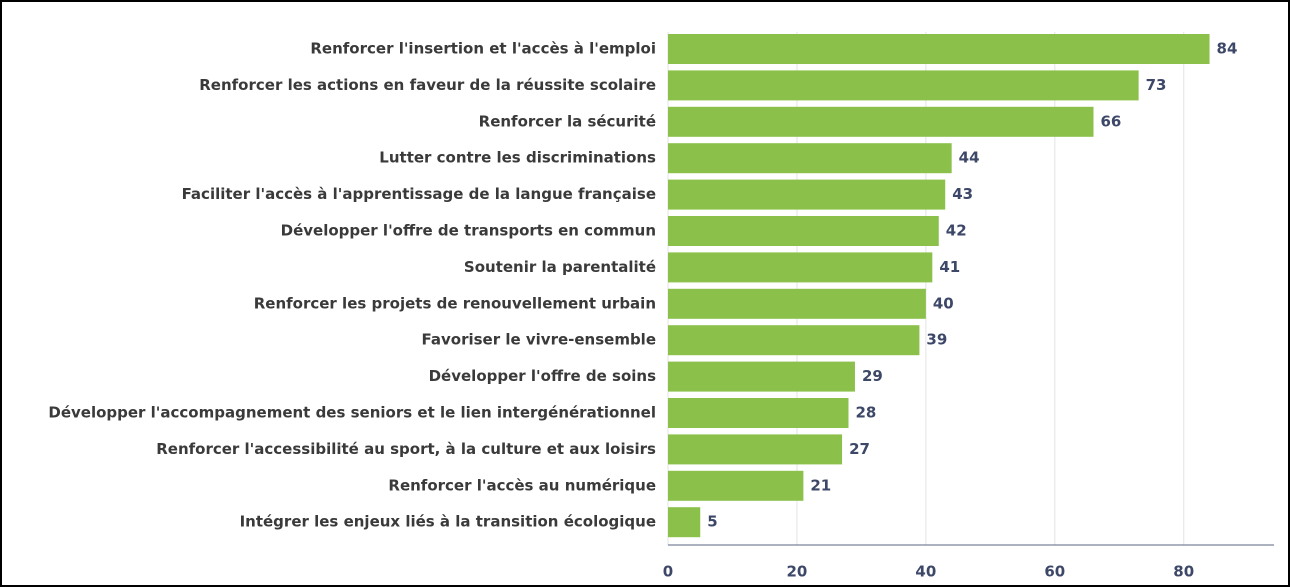  What do you see at coordinates (866, 413) in the screenshot?
I see `value-label: 28` at bounding box center [866, 413].